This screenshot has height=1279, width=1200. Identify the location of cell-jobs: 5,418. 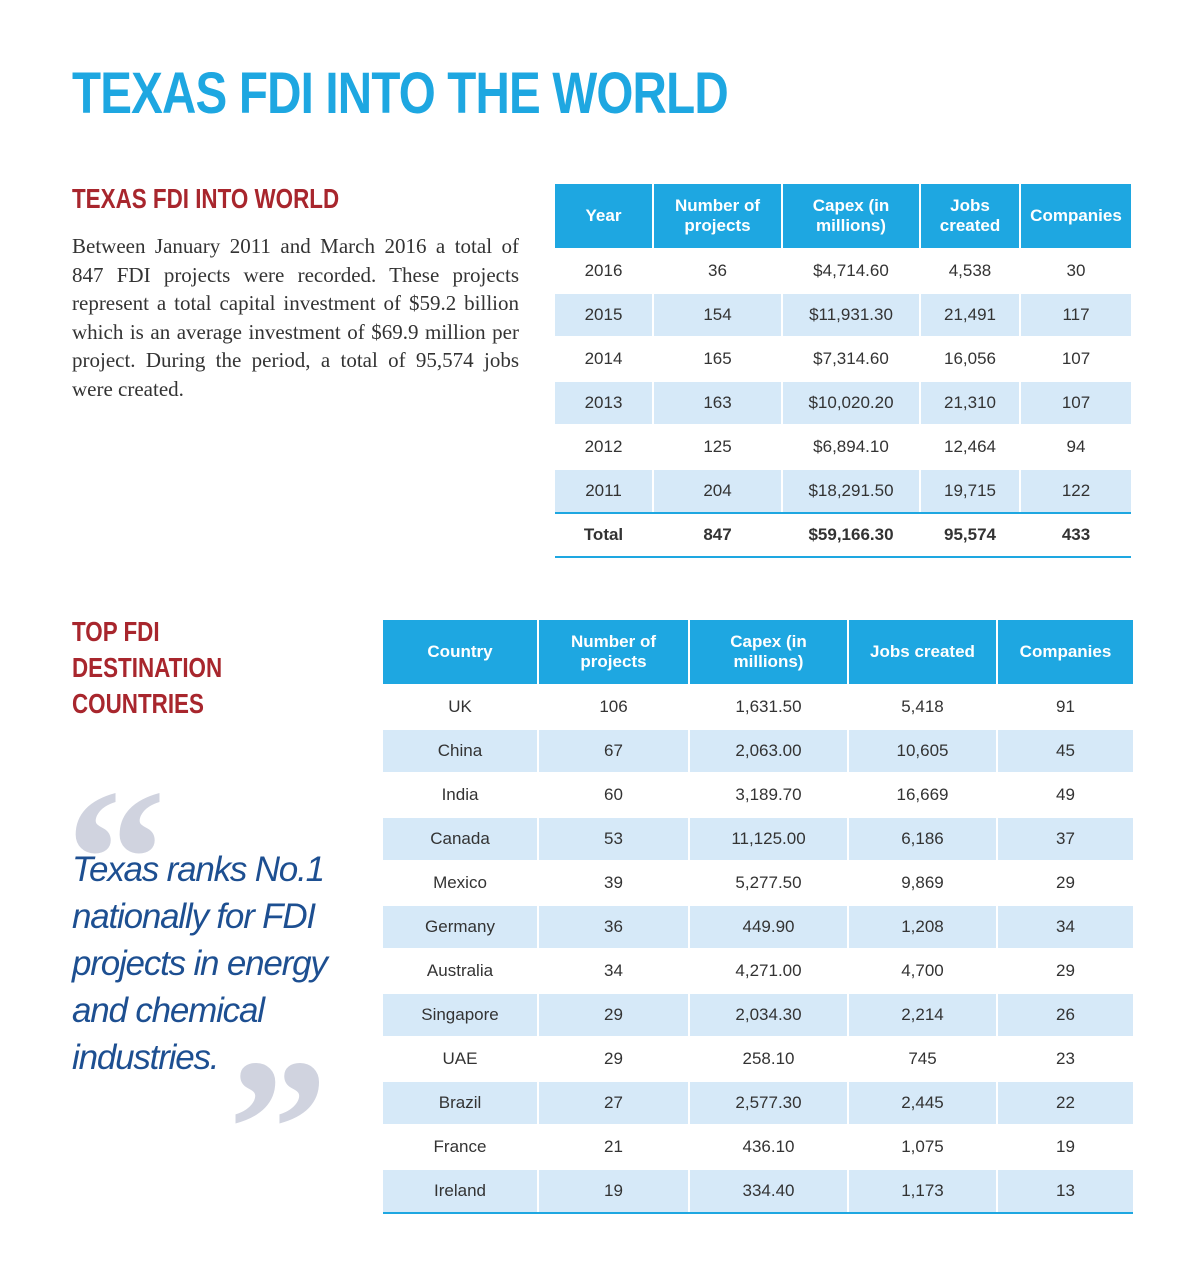
(922, 706).